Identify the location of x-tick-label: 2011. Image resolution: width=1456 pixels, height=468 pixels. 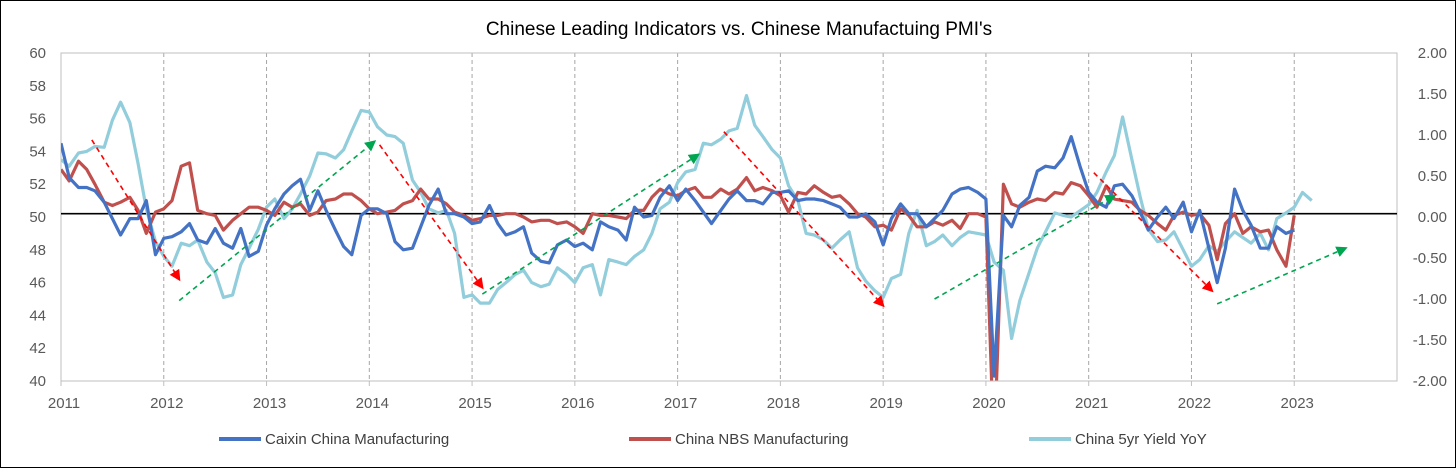
(64, 403).